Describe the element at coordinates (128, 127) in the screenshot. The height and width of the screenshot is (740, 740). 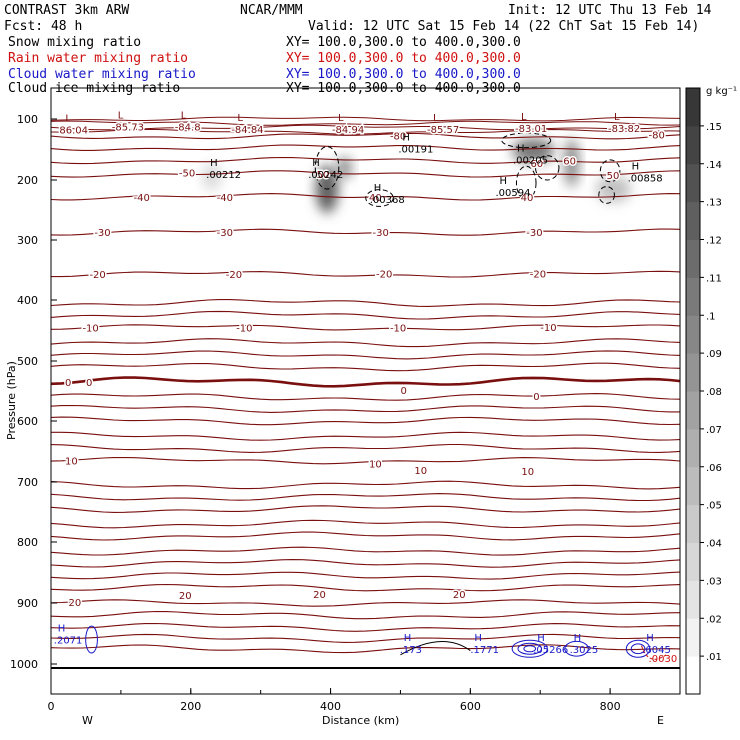
I see `low-value: -85.73` at that location.